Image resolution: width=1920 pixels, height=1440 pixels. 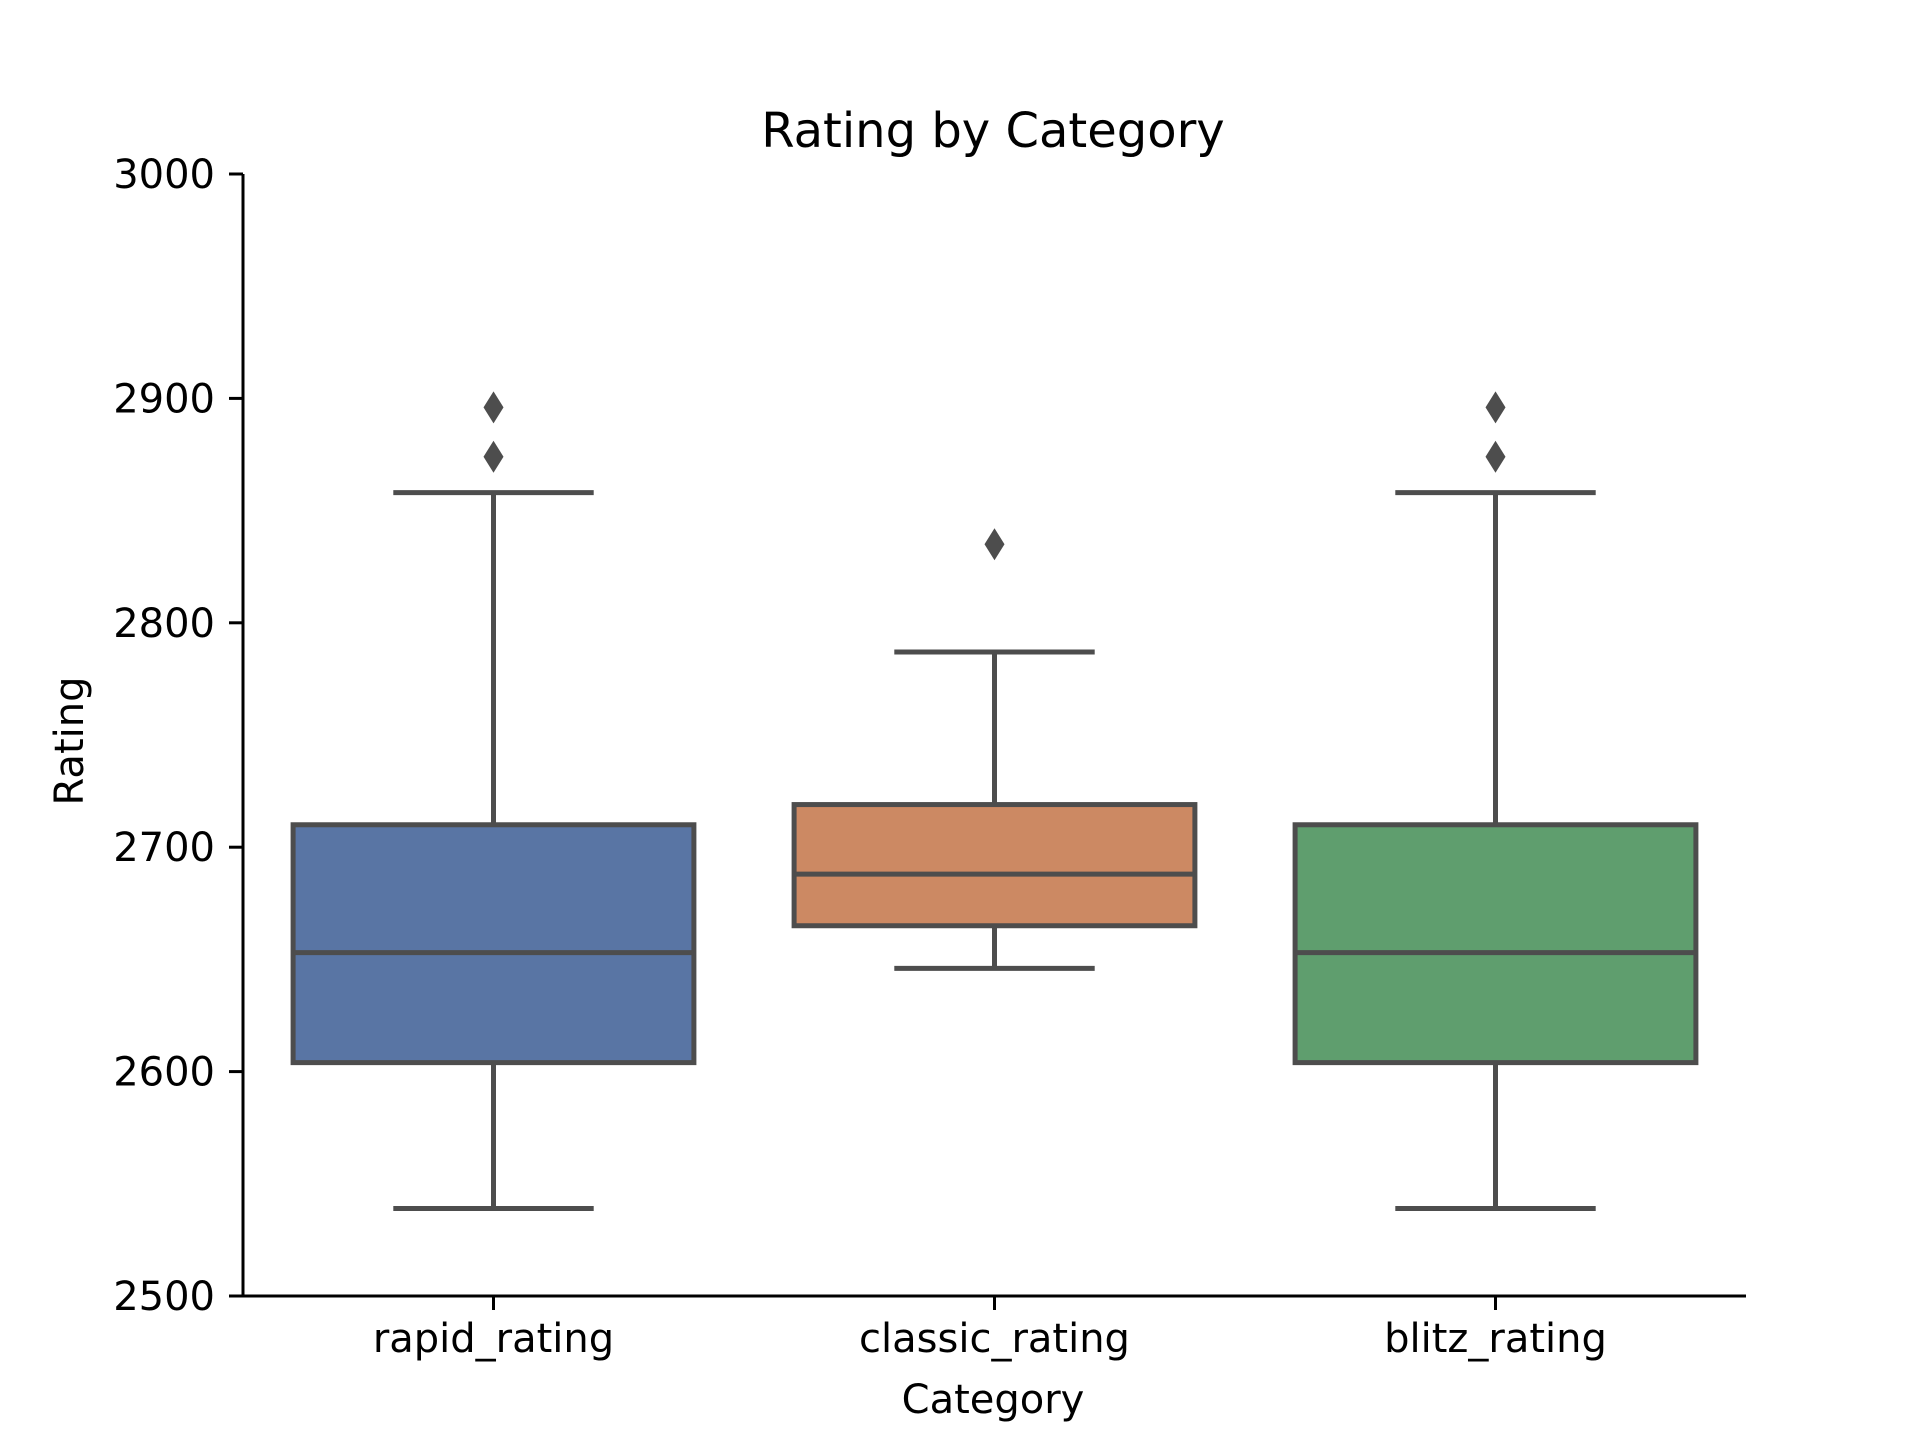 I want to click on y-axis: 2500 2600 2700 2800 2900 3000, so click(x=179, y=736).